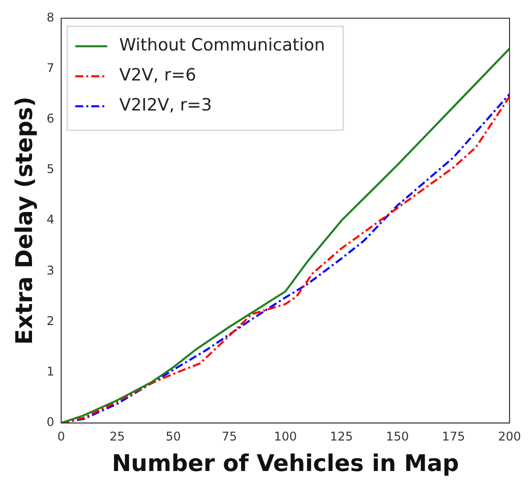 This screenshot has width=532, height=491. Describe the element at coordinates (229, 436) in the screenshot. I see `x-tick-label: 75` at that location.